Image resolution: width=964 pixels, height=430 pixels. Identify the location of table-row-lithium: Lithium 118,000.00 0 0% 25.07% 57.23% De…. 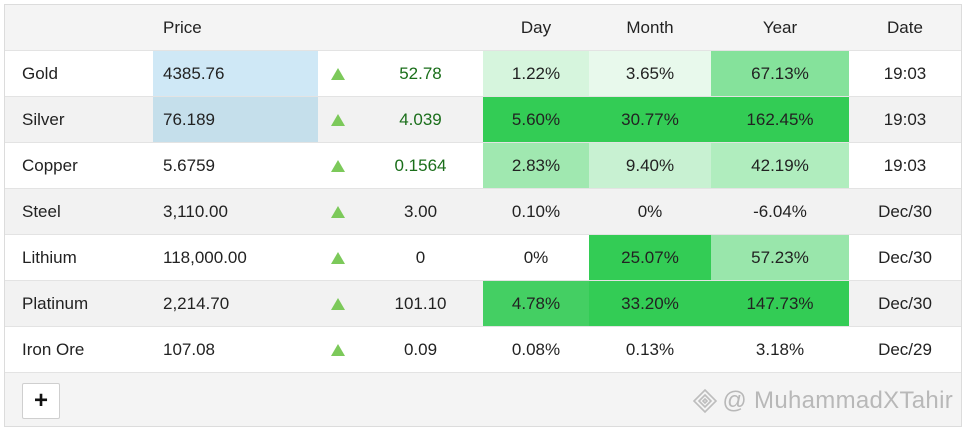
(483, 258).